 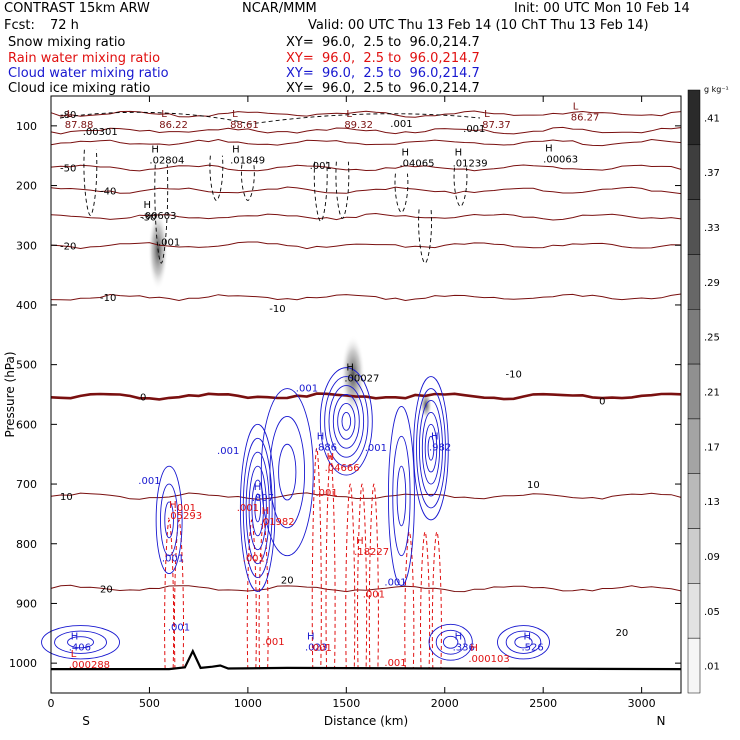 What do you see at coordinates (712, 667) in the screenshot?
I see `colorbar-tick-label: .01` at bounding box center [712, 667].